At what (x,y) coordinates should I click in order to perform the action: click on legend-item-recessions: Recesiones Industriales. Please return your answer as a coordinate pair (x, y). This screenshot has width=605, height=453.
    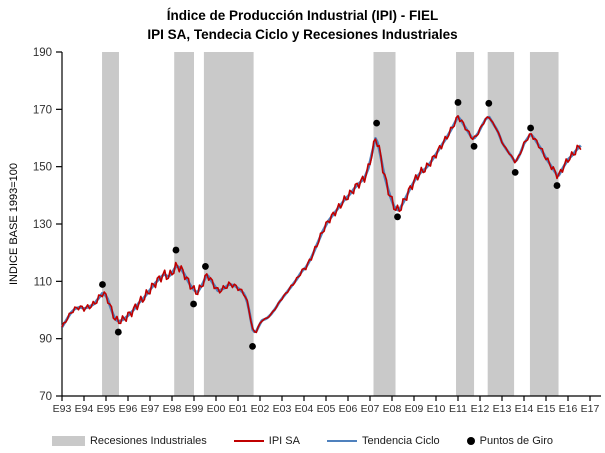
    Looking at the image, I should click on (129, 441).